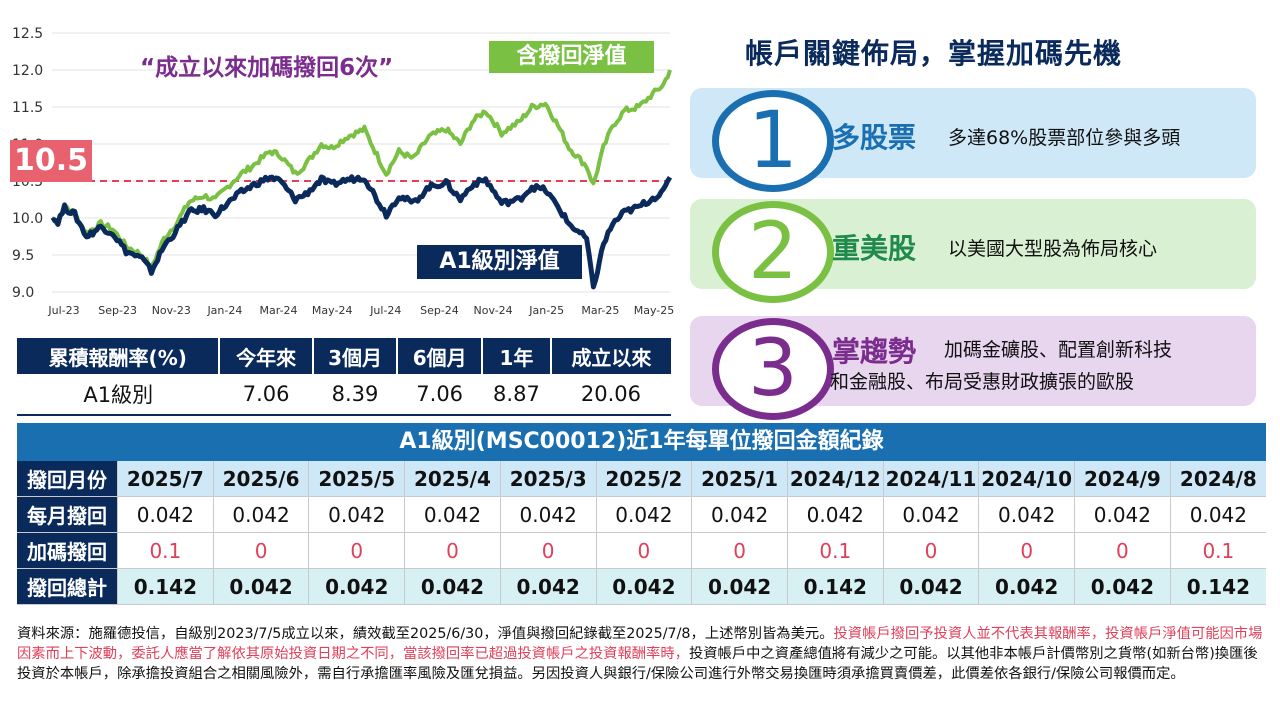 The height and width of the screenshot is (720, 1280). Describe the element at coordinates (27, 34) in the screenshot. I see `y-tick-label: 12.5` at that location.